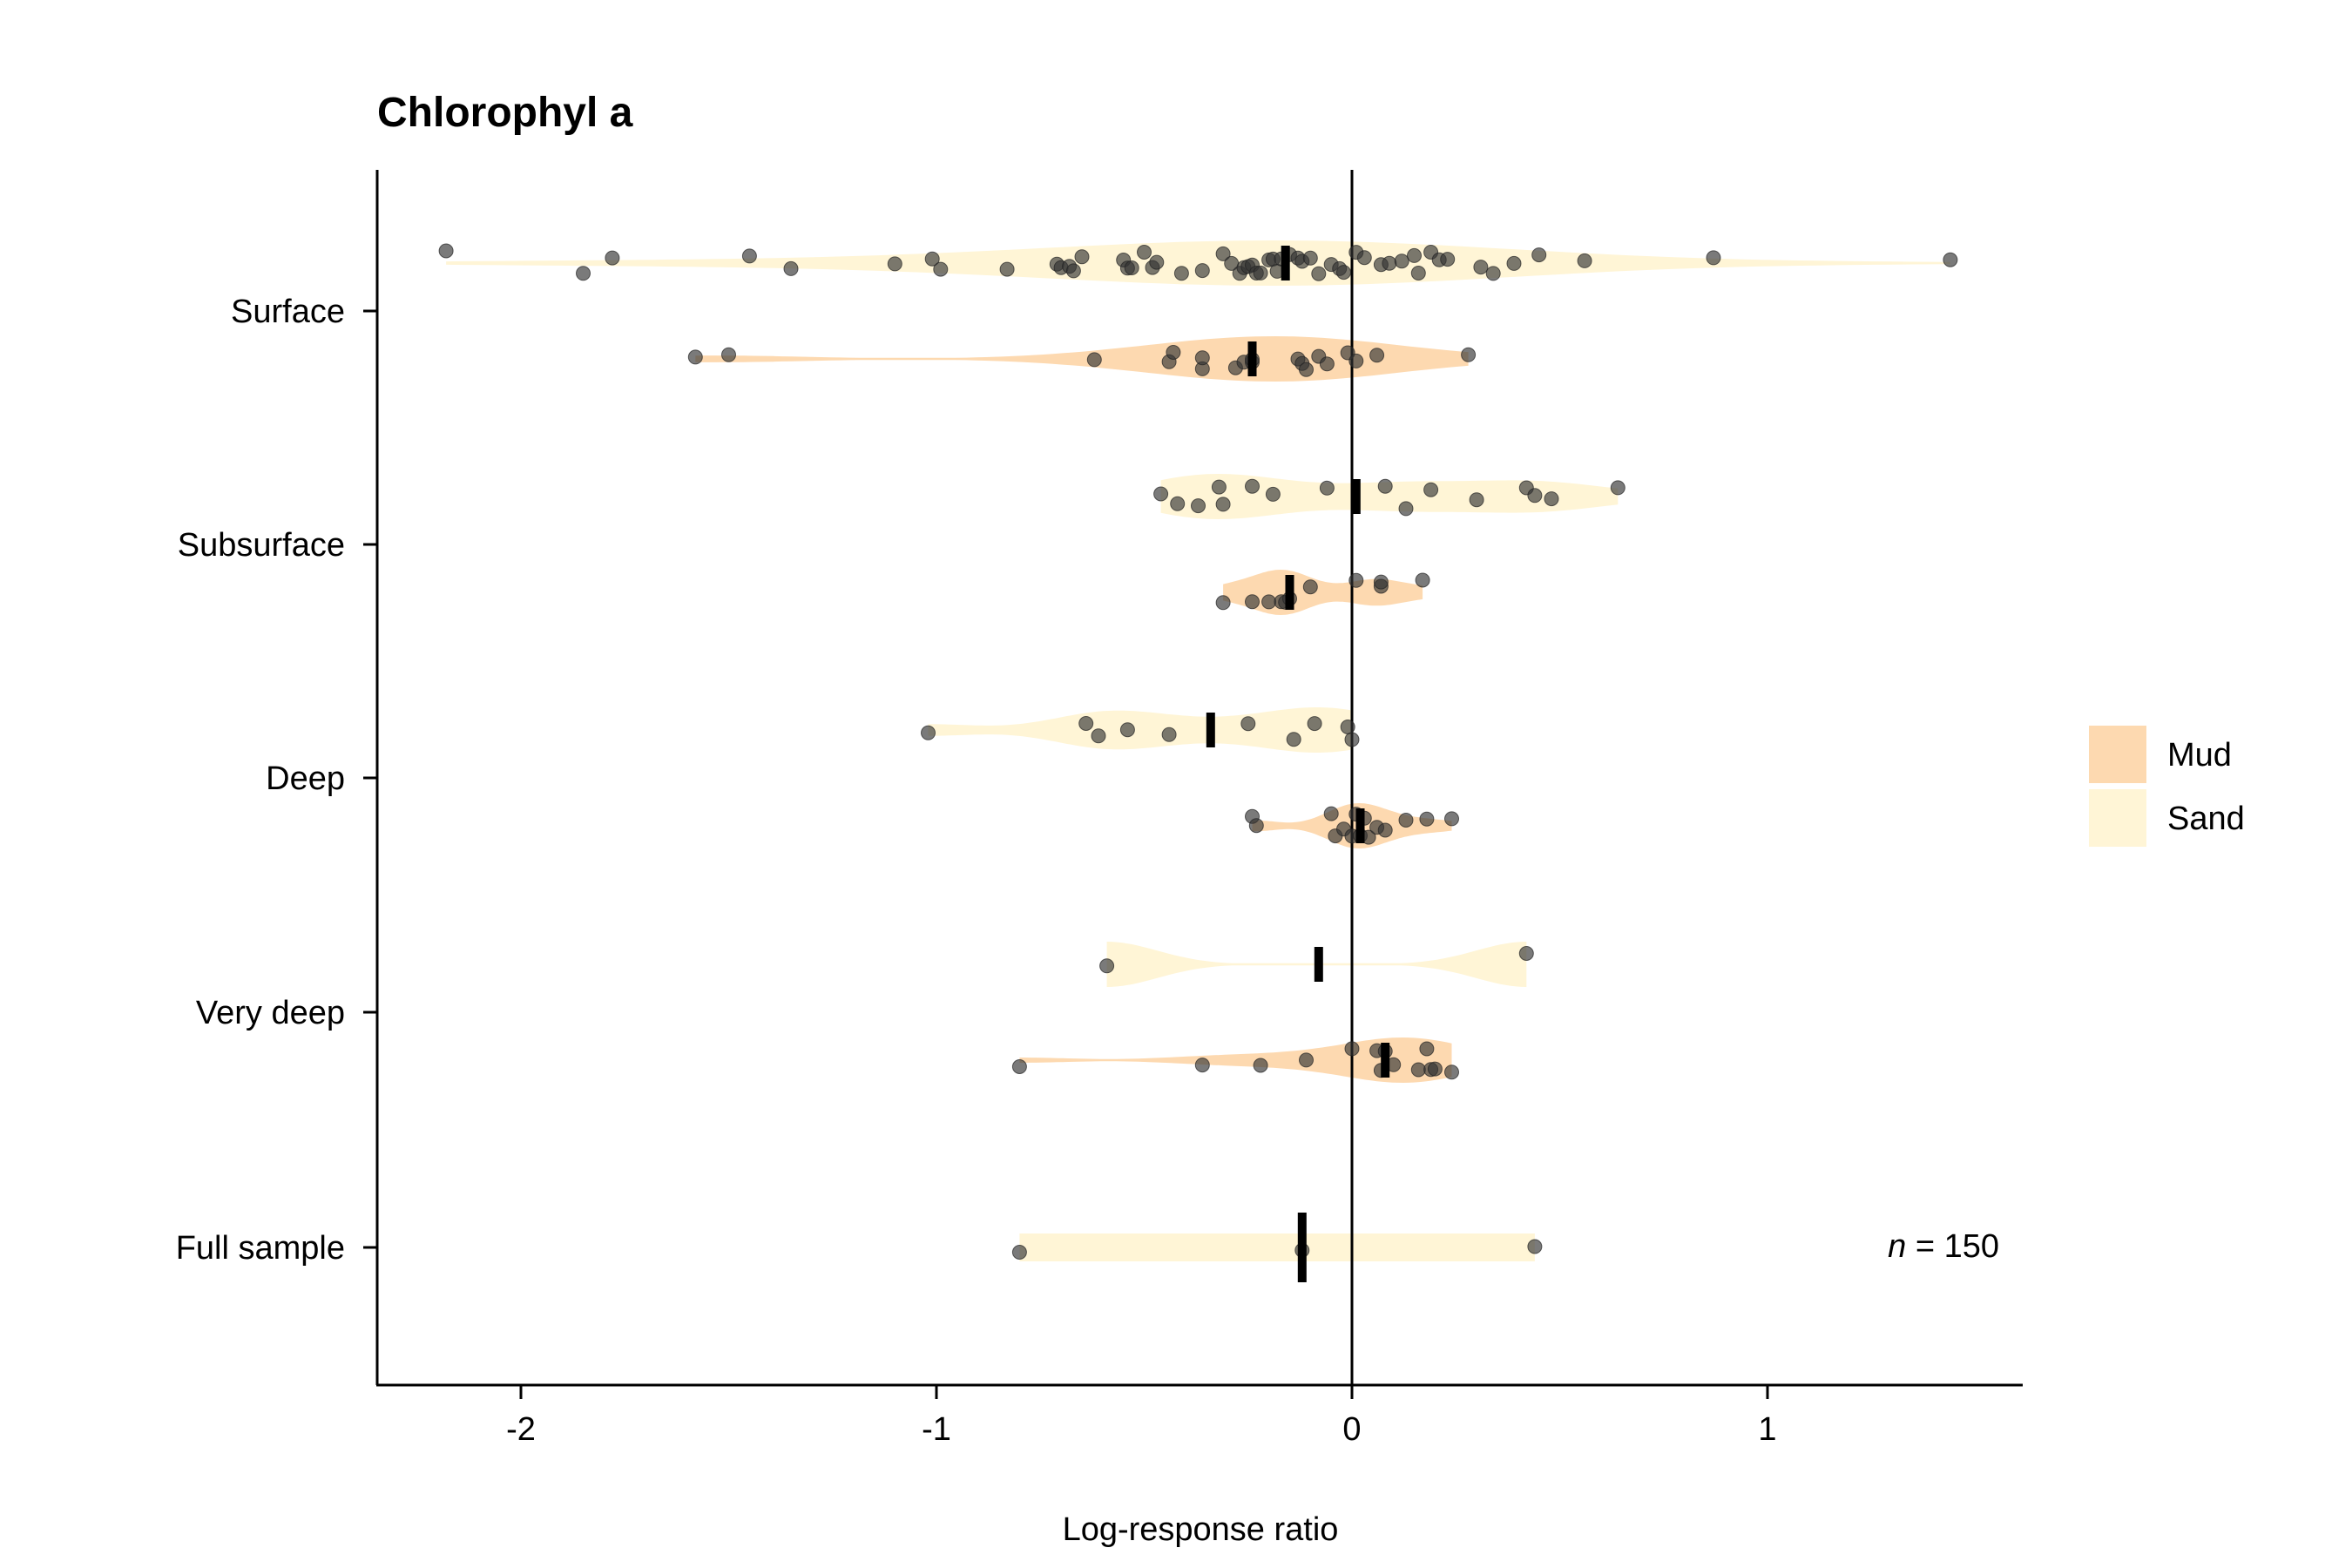 The height and width of the screenshot is (1568, 2352). Describe the element at coordinates (1235, 1060) in the screenshot. I see `violin-very-deep-mud` at that location.